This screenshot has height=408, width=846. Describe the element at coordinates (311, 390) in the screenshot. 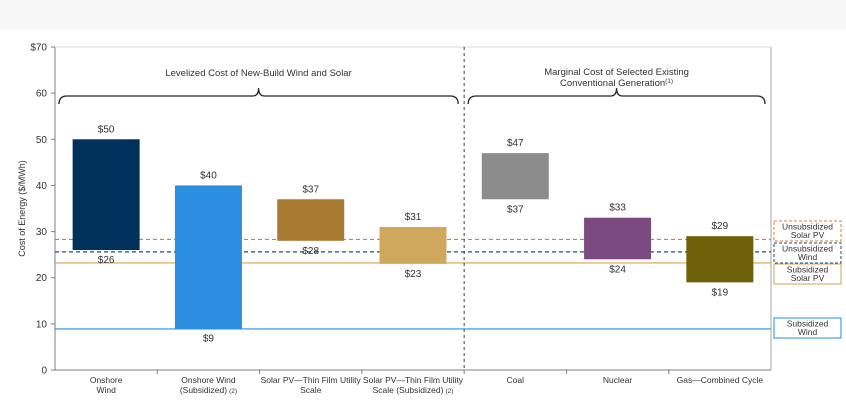

I see `x-category-label: Scale` at that location.